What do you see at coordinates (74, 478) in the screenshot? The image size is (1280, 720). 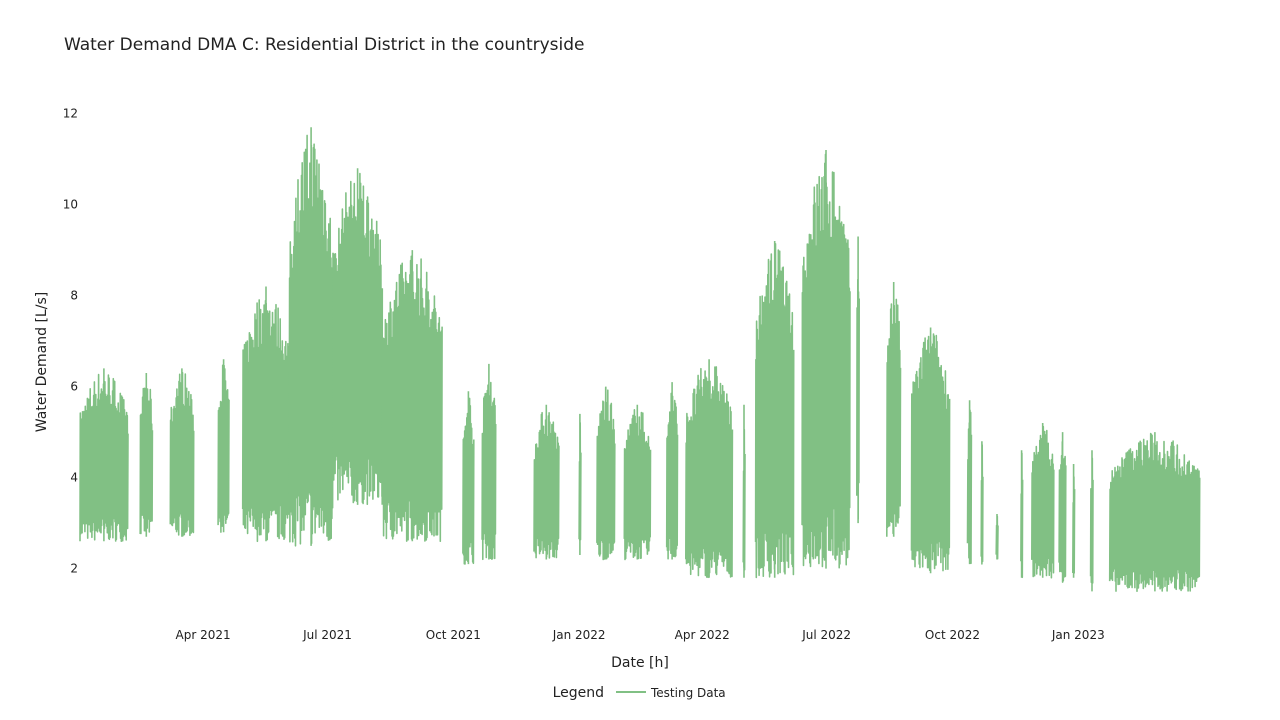 I see `y-tick-label: 4` at bounding box center [74, 478].